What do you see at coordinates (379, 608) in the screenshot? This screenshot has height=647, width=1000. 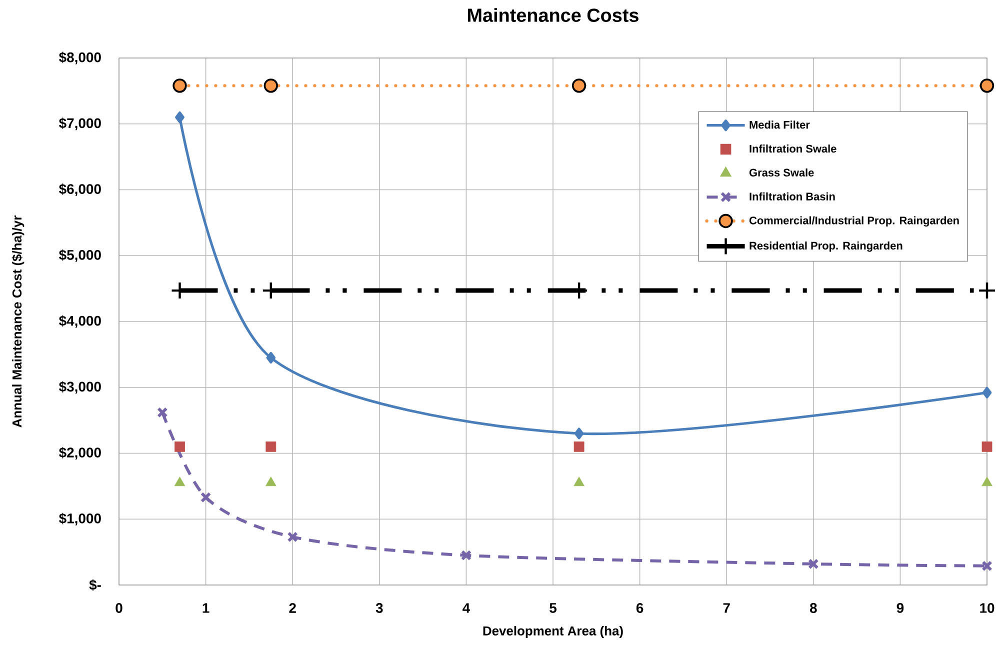 I see `x-tick-label: 3` at bounding box center [379, 608].